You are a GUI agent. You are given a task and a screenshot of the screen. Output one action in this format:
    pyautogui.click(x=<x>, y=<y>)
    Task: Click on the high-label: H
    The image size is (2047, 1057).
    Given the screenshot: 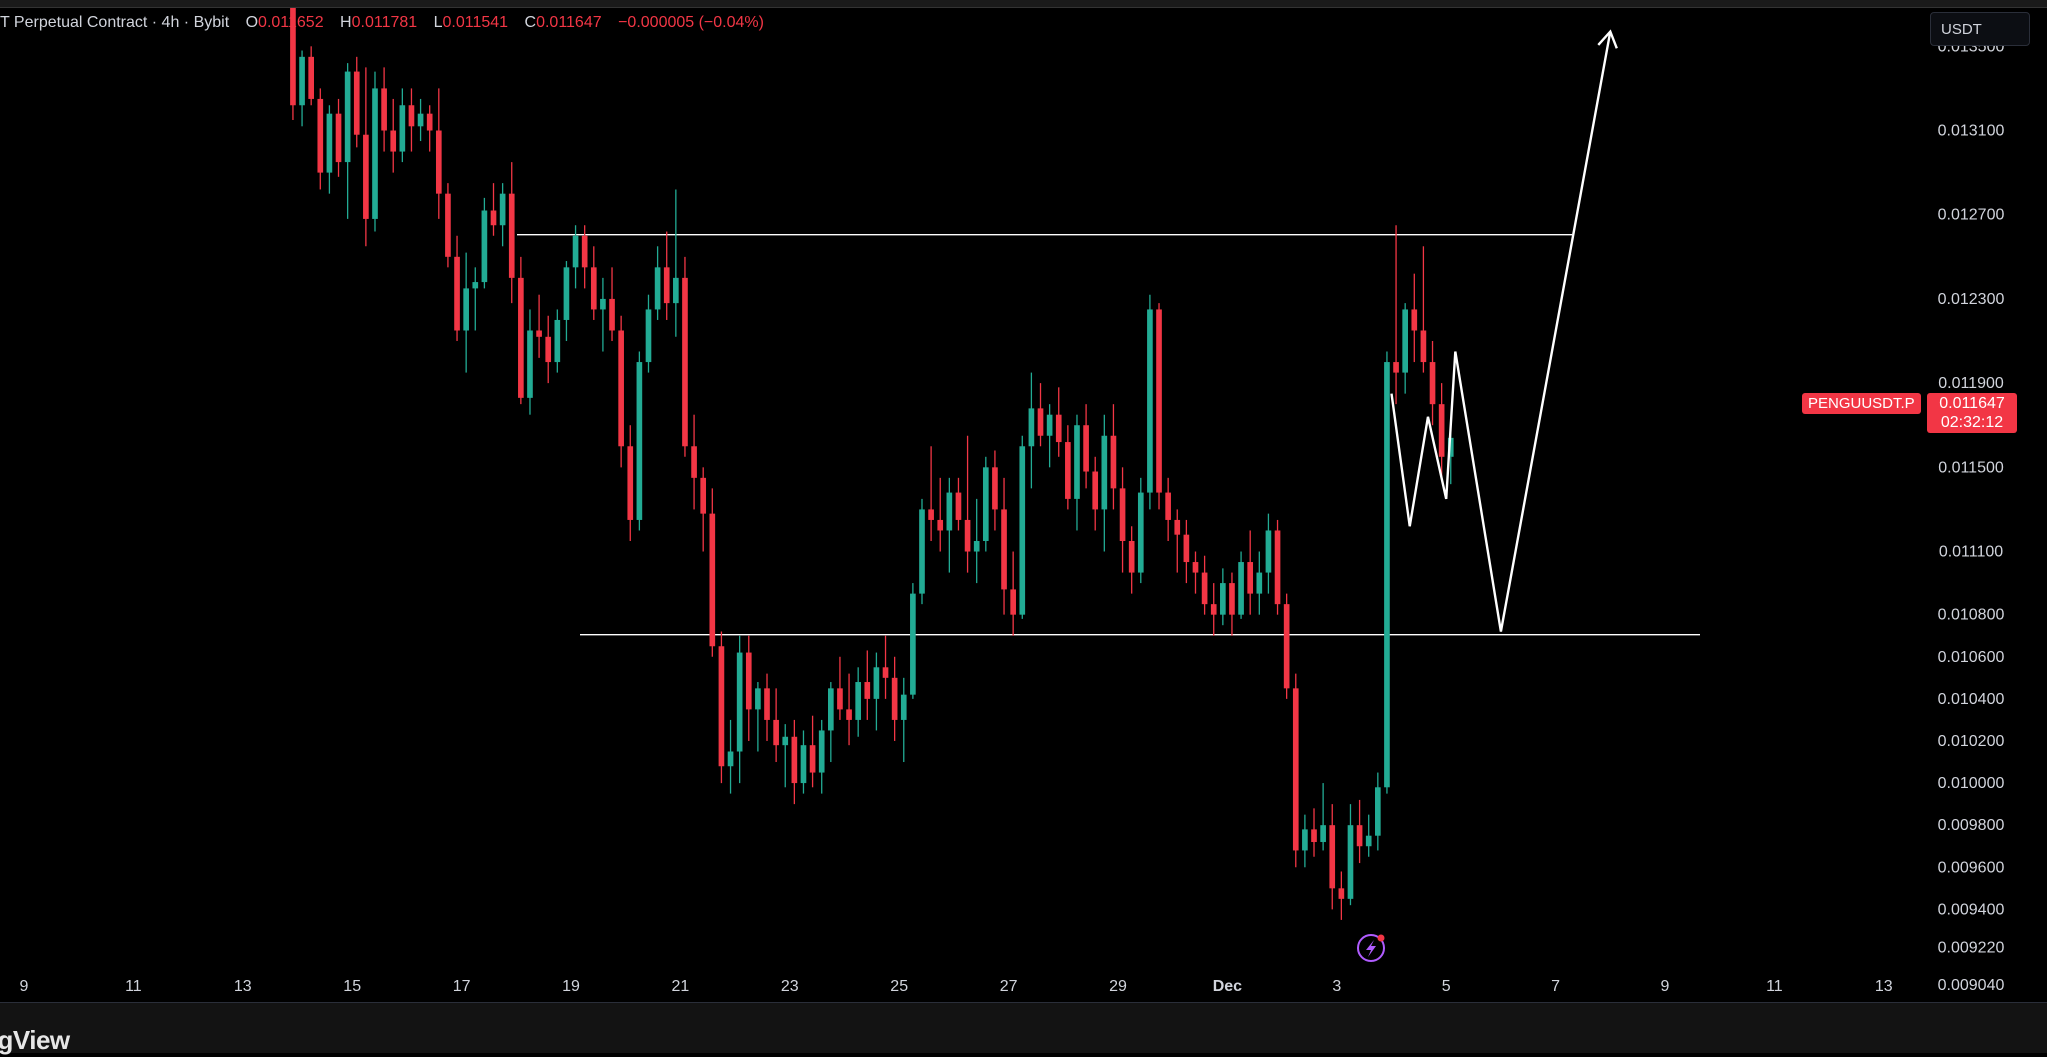 What is the action you would take?
    pyautogui.click(x=346, y=22)
    